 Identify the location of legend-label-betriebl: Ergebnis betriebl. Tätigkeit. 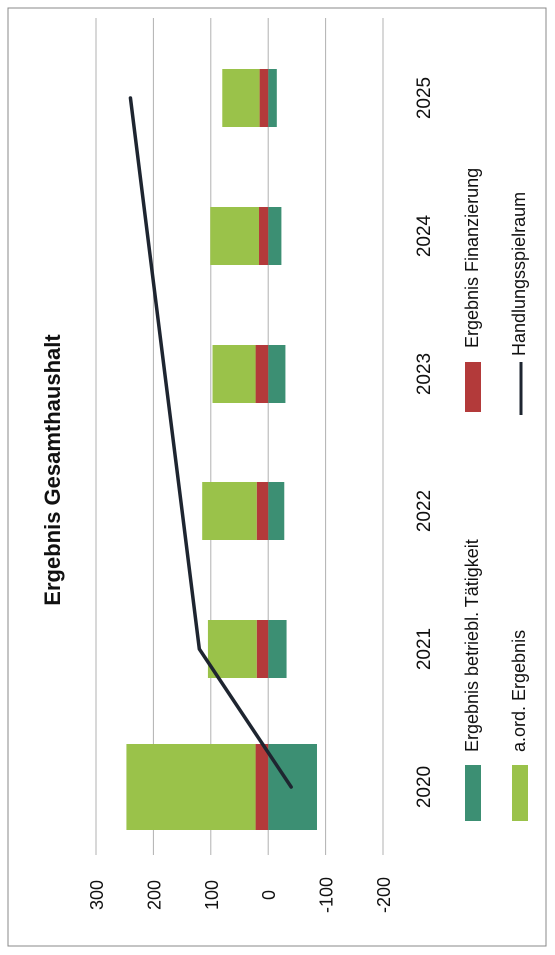
(472, 645).